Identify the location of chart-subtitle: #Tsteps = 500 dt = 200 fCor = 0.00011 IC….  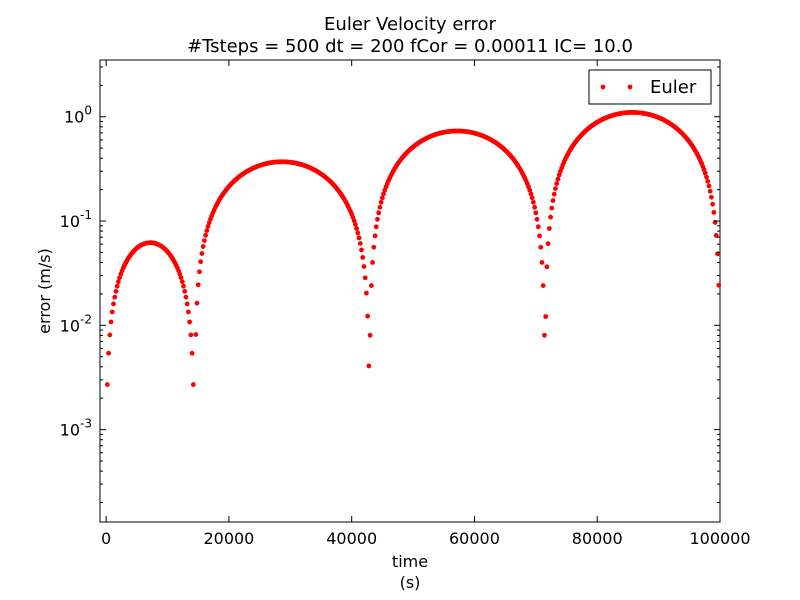
(410, 46).